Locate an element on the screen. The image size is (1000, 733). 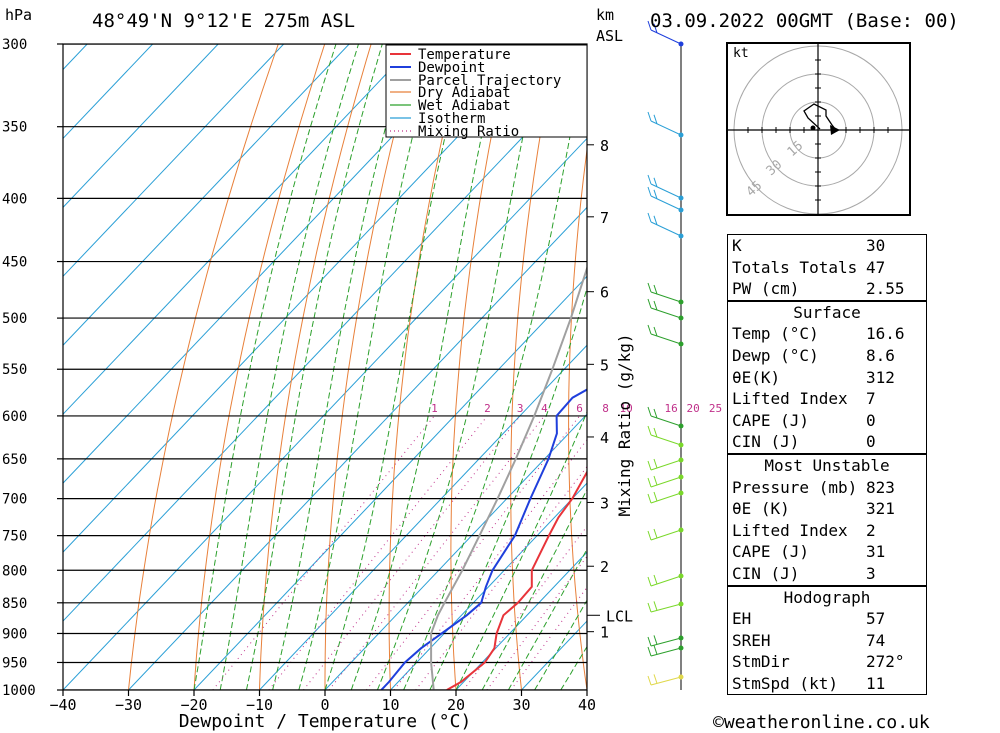
mu-li-label: Lifted Index is located at coordinates (790, 530).